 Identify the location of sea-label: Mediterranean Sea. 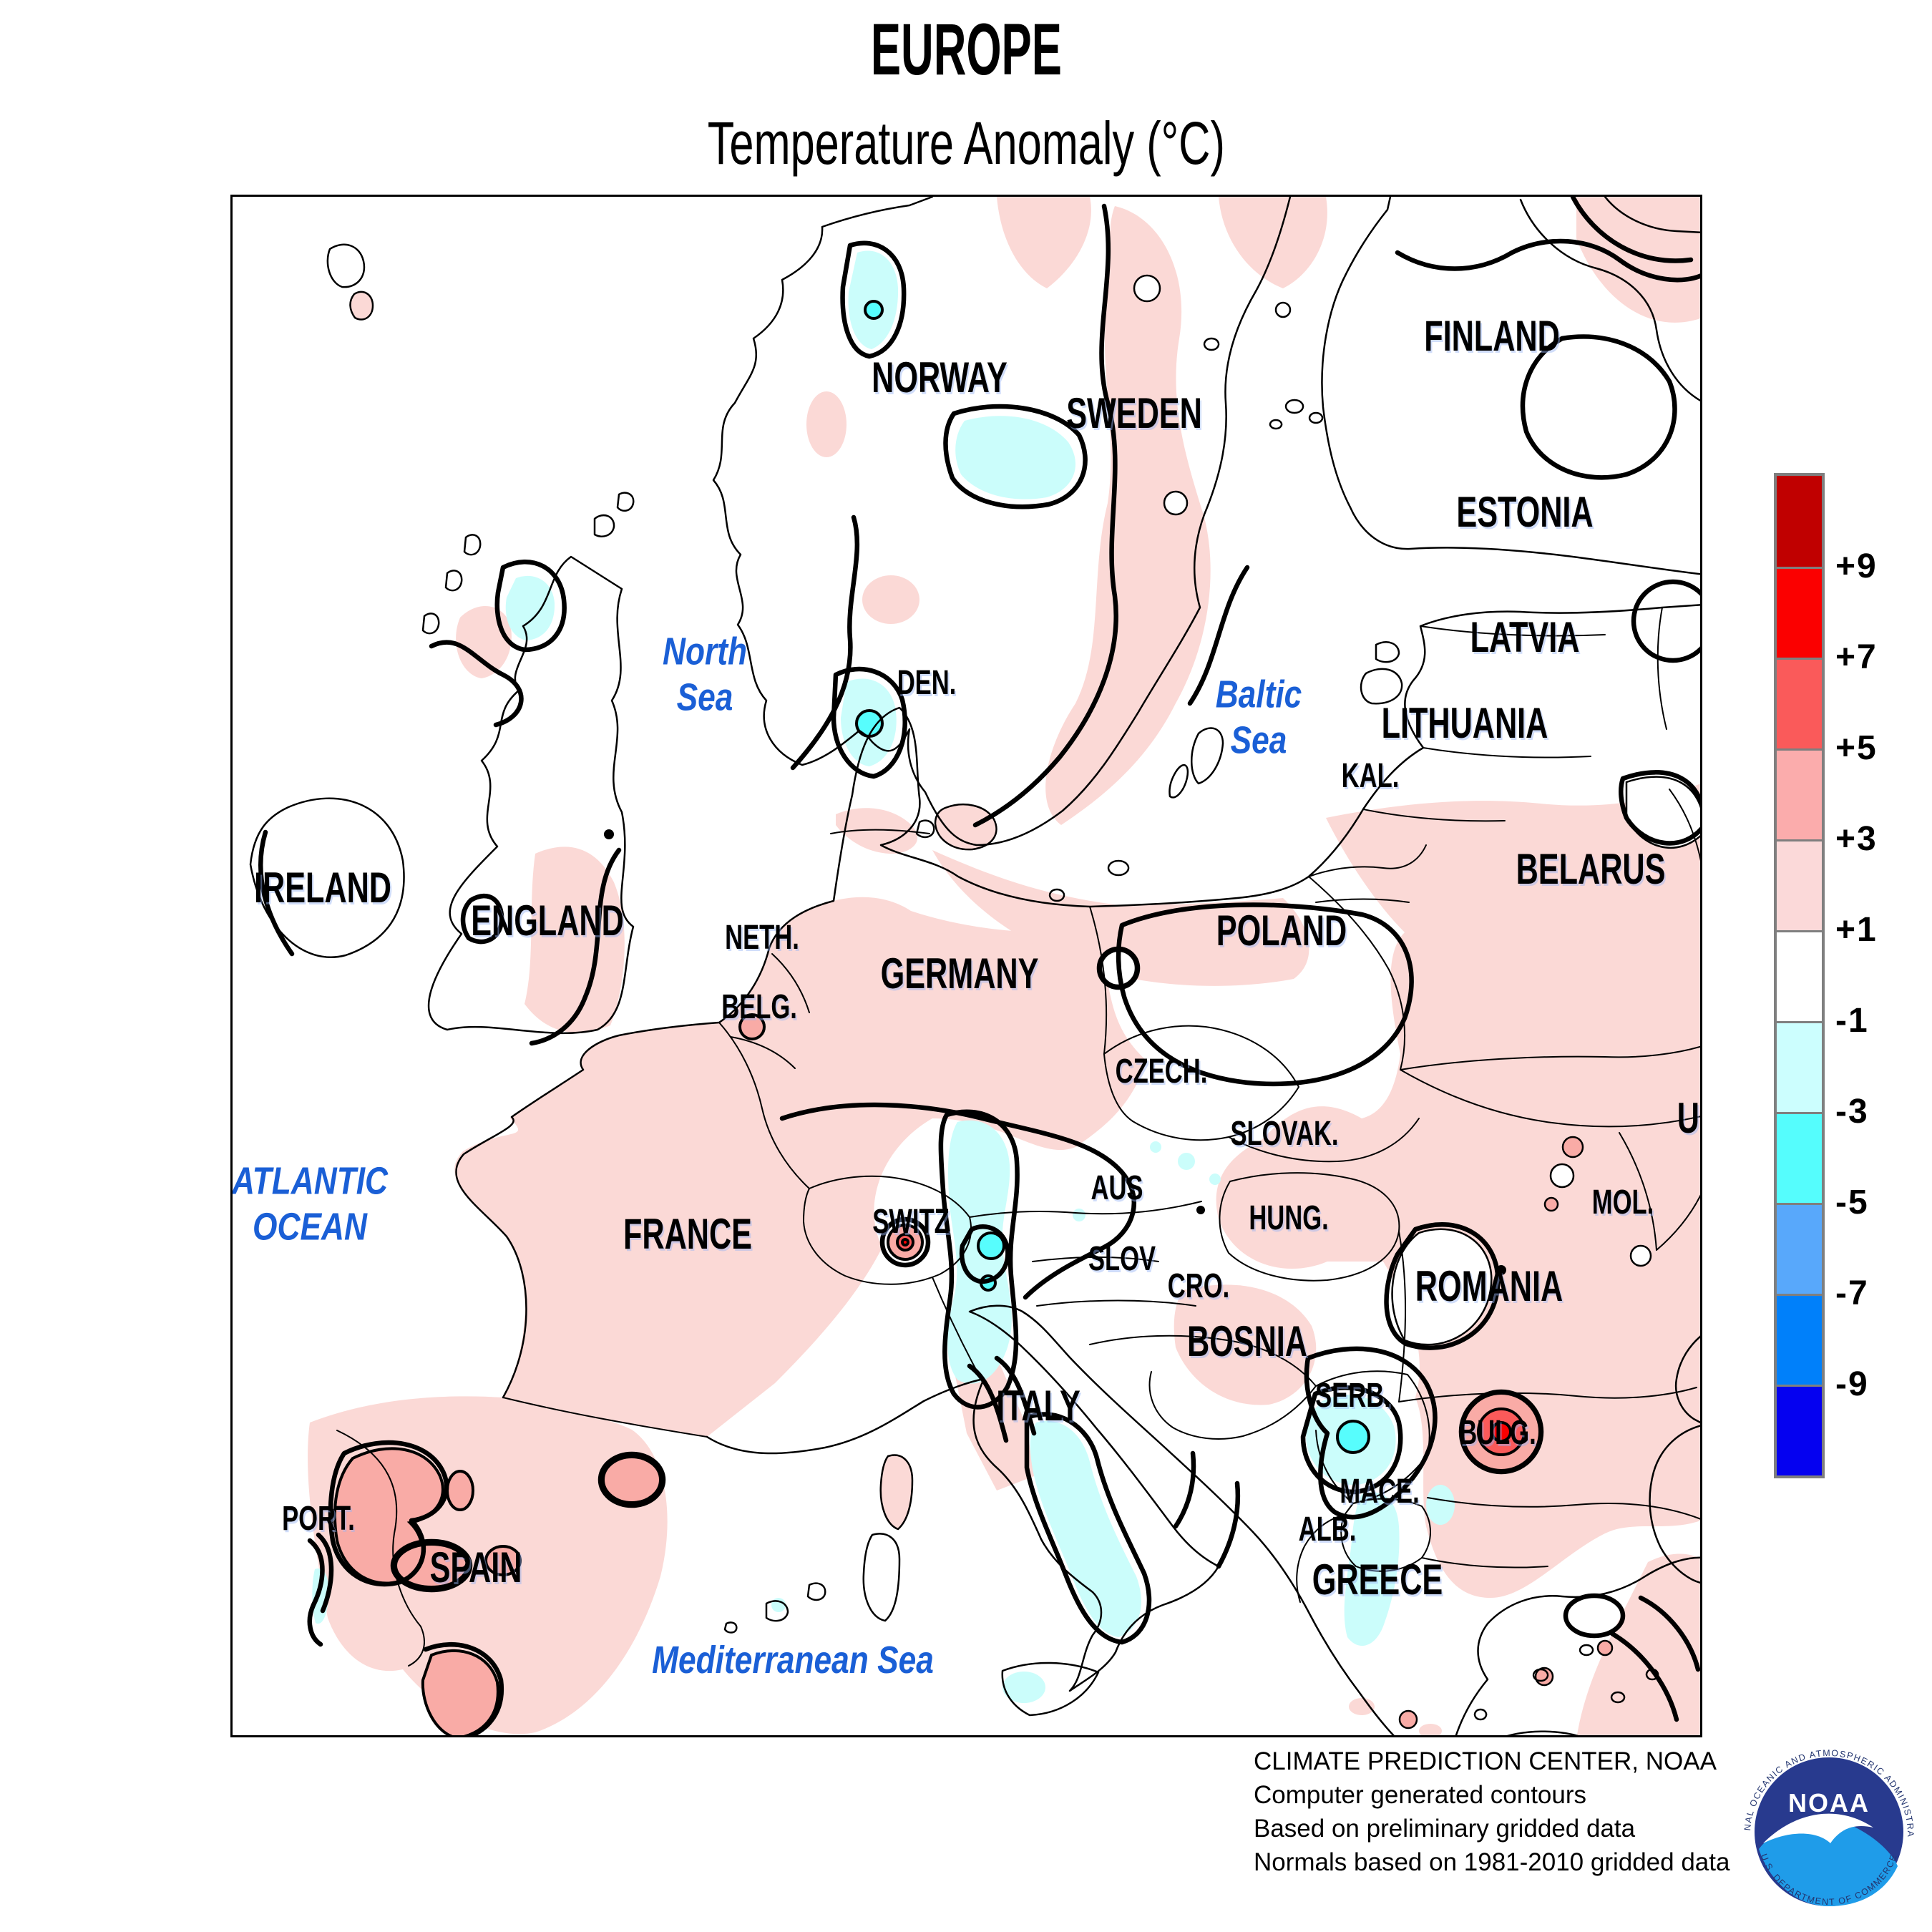
(793, 1660).